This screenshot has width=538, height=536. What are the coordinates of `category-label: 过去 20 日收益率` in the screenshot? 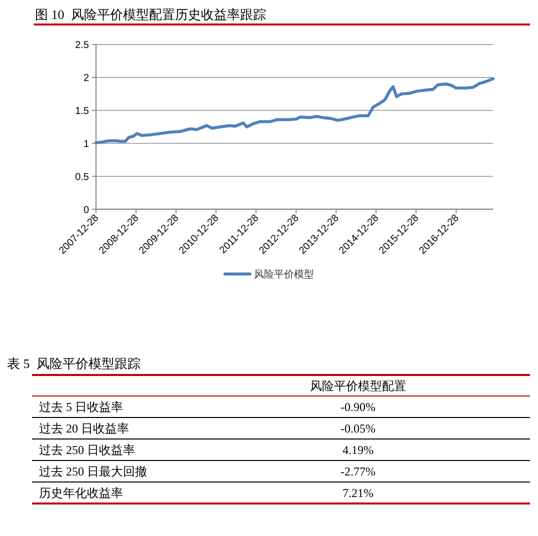 It's located at (84, 429).